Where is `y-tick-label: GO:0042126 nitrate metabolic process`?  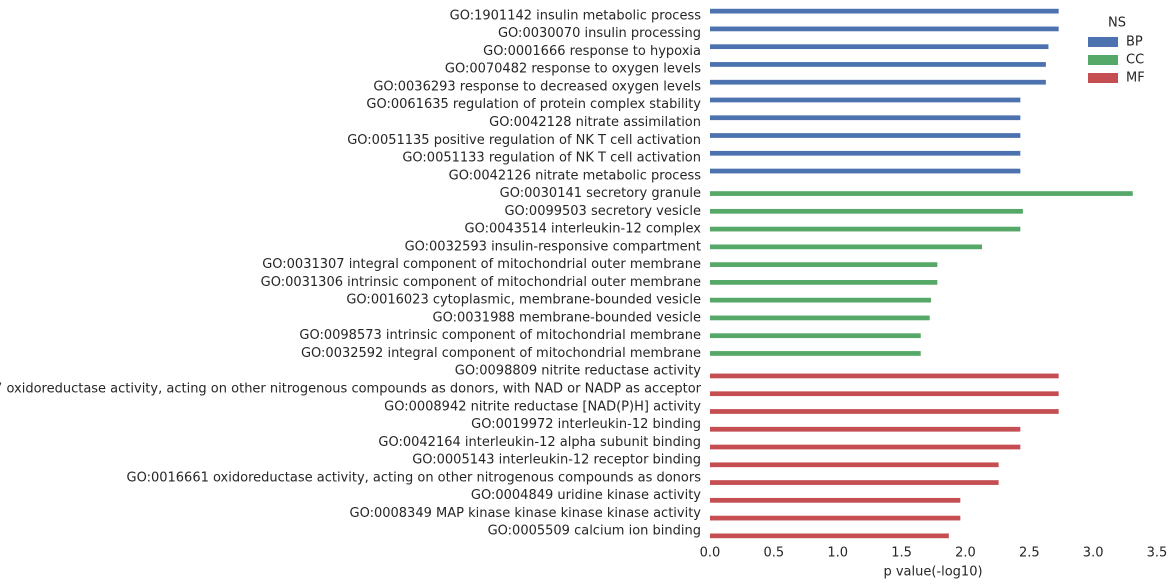
y-tick-label: GO:0042126 nitrate metabolic process is located at coordinates (575, 175).